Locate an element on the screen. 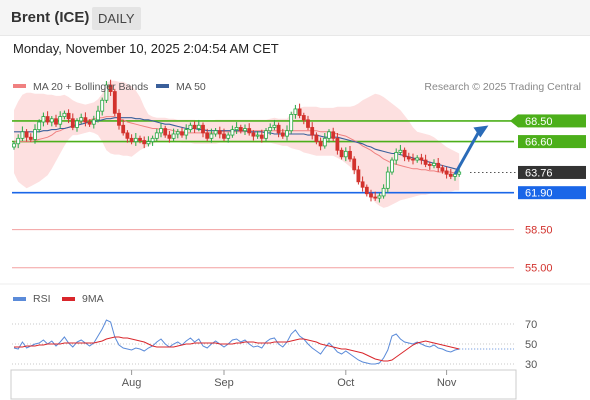 The height and width of the screenshot is (400, 590). rsi-legend-label: 9MA is located at coordinates (93, 299).